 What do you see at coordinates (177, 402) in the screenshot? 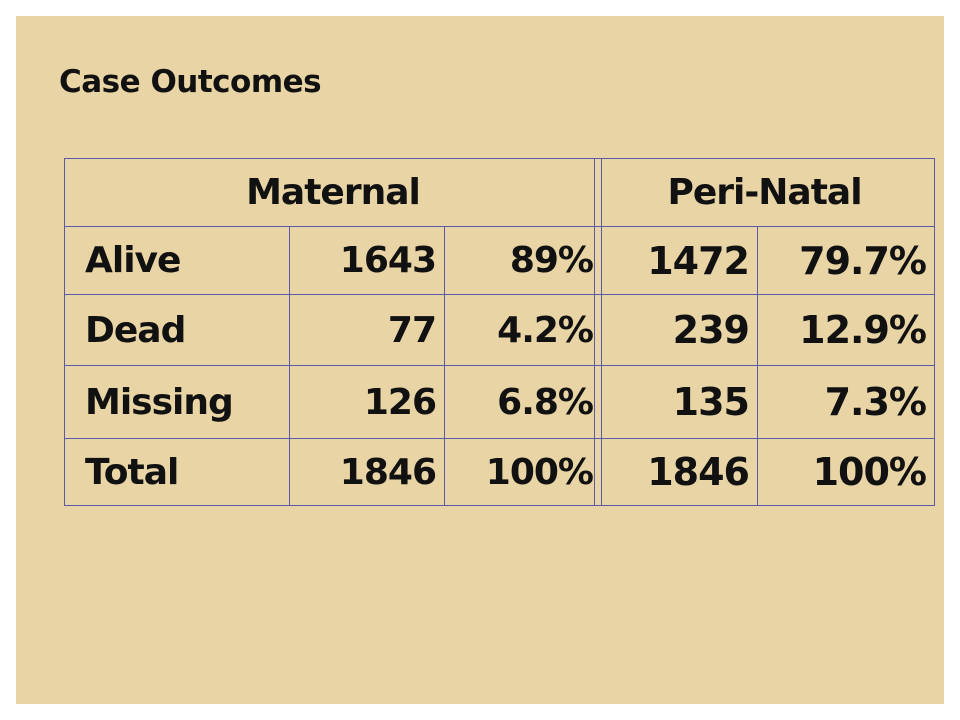
I see `row-label: Missing` at bounding box center [177, 402].